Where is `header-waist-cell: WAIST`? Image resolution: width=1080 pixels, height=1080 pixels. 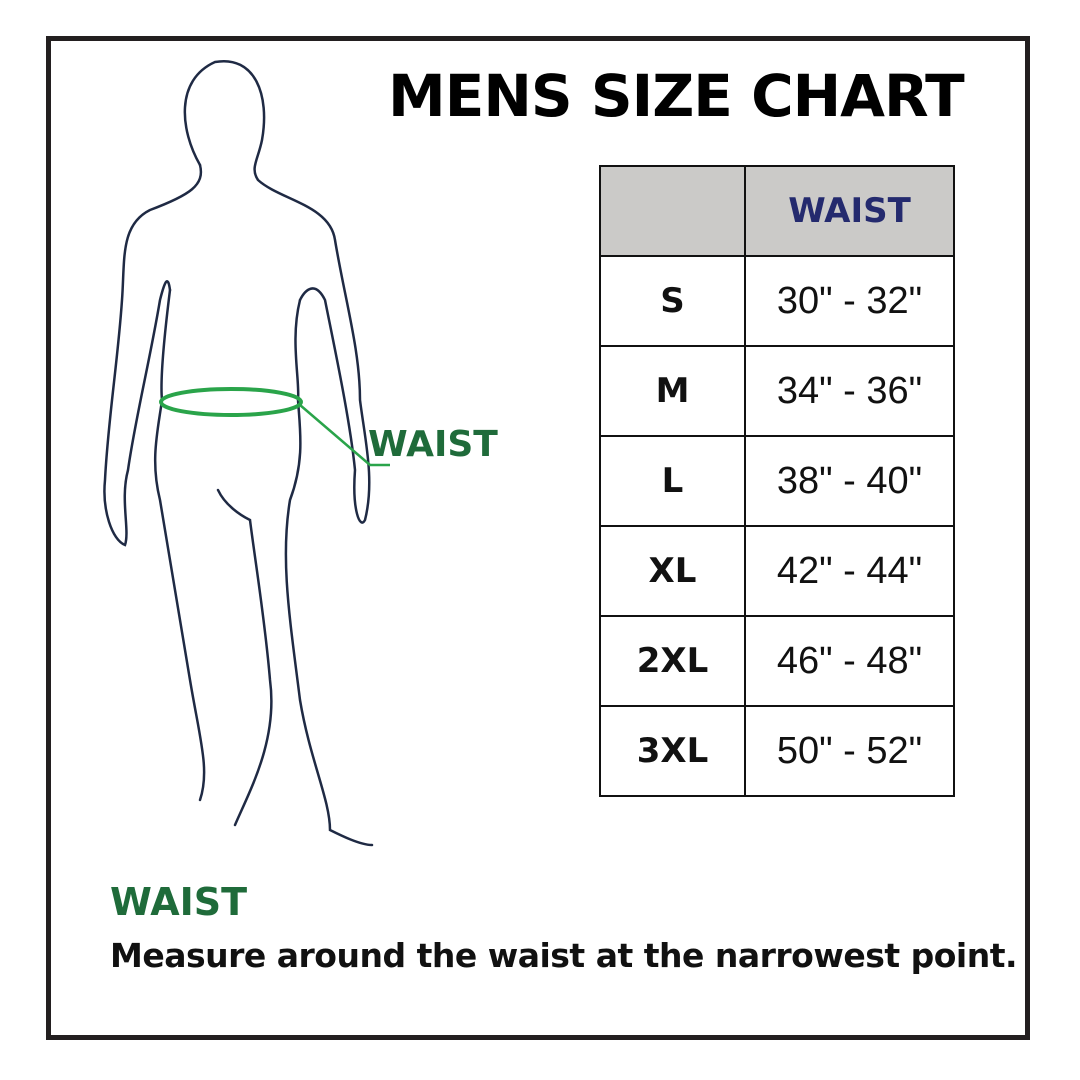
header-waist-cell: WAIST is located at coordinates (849, 211).